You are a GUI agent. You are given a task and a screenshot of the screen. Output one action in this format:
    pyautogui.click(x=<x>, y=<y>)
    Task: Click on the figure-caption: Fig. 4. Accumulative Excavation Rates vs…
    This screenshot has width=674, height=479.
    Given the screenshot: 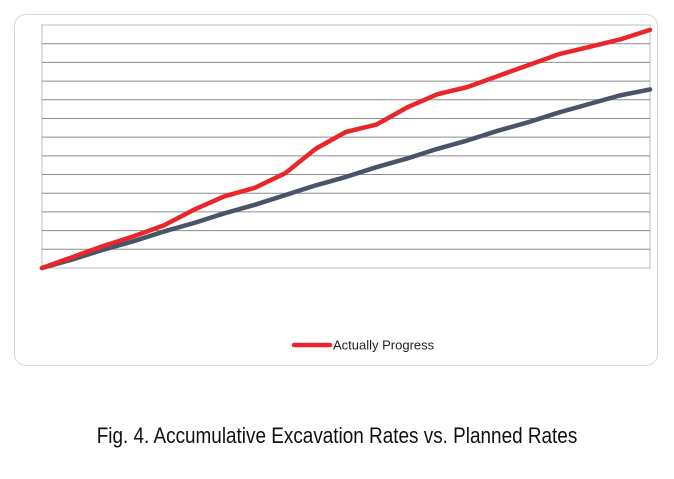 What is the action you would take?
    pyautogui.click(x=337, y=435)
    